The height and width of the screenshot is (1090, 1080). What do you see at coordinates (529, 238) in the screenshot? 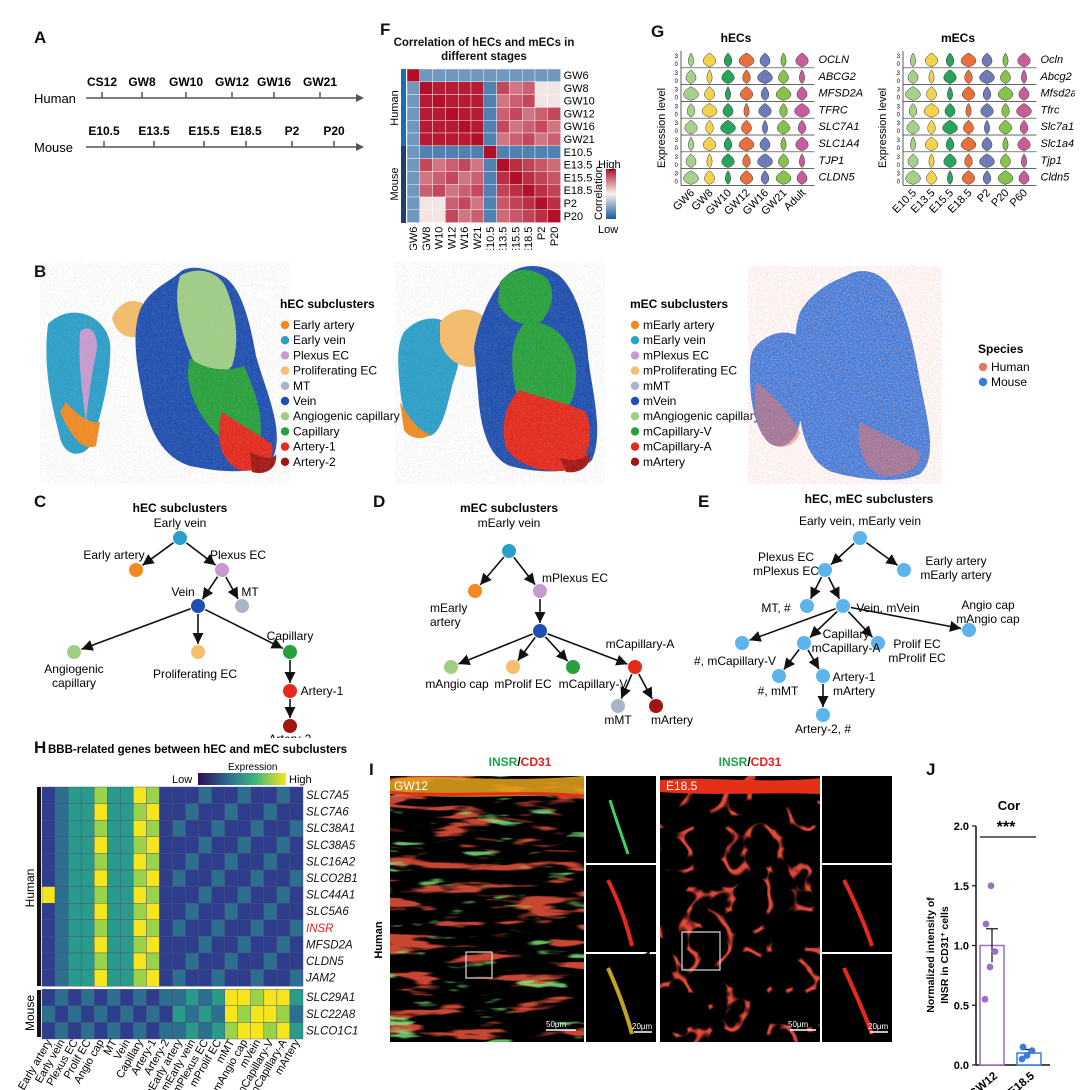
I see `f-col-label: E18.5` at bounding box center [529, 238].